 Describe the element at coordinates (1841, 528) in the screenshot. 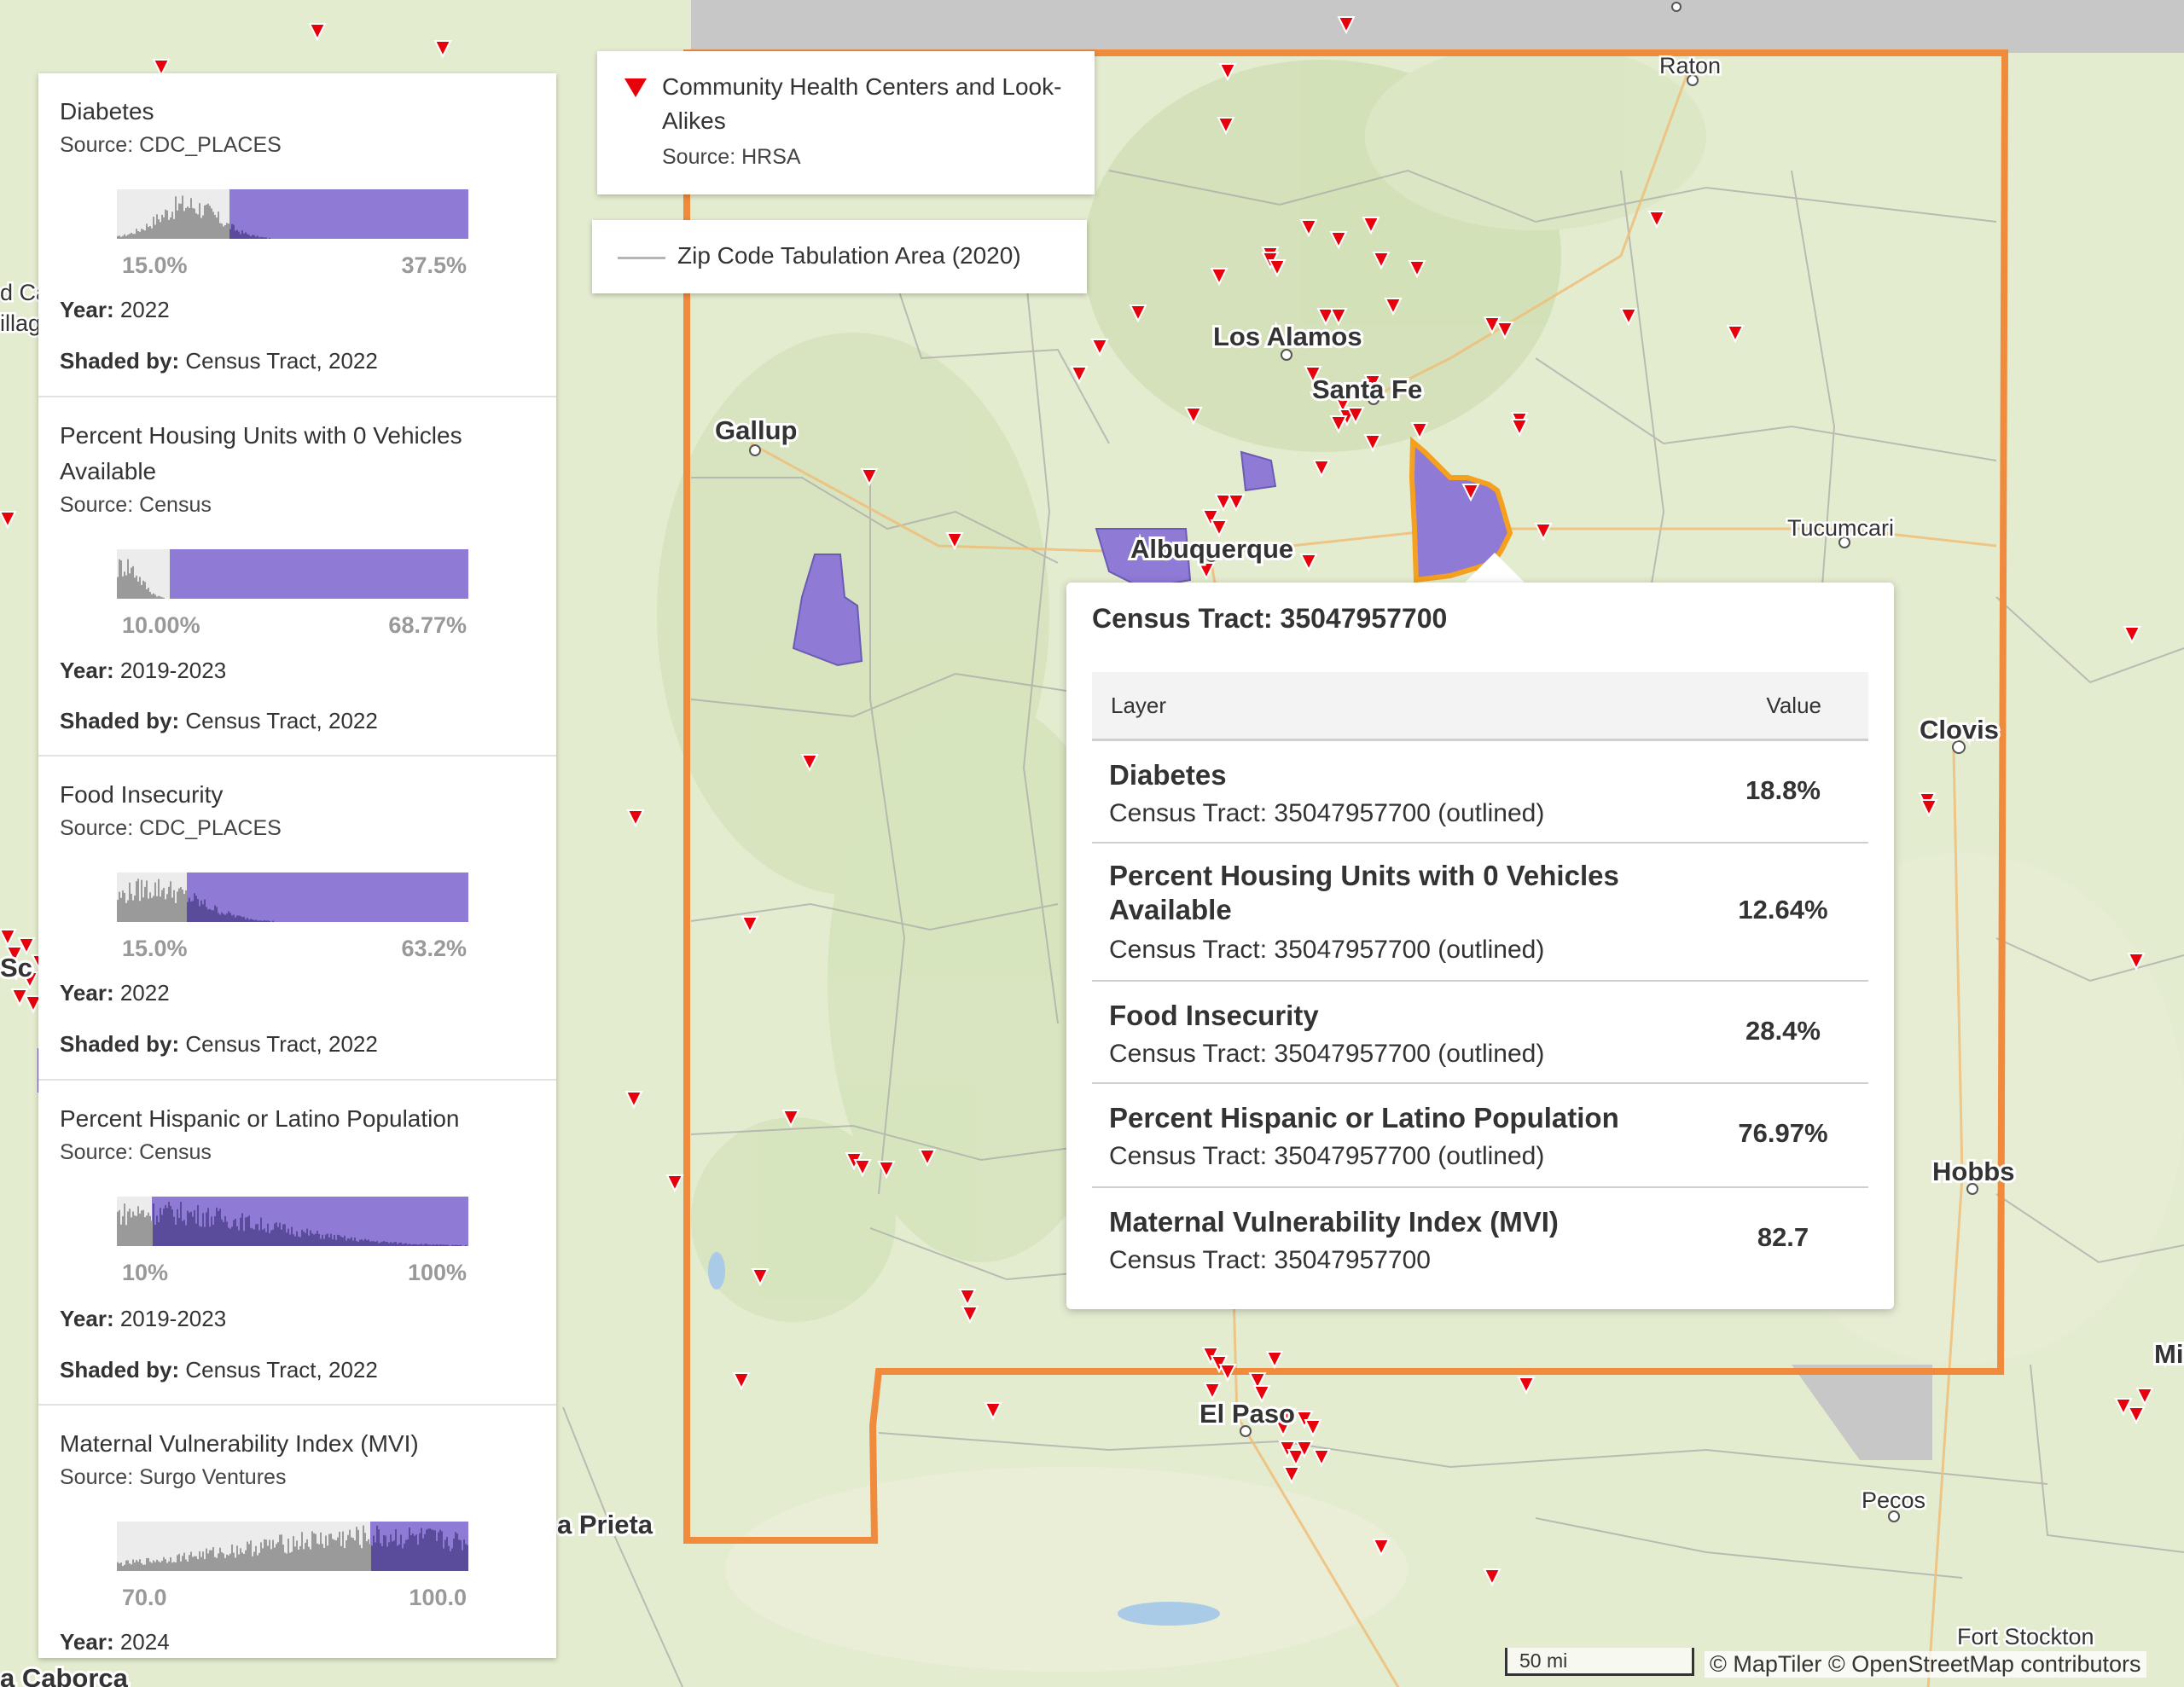

I see `city-label-tucumcari: Tucumcari` at that location.